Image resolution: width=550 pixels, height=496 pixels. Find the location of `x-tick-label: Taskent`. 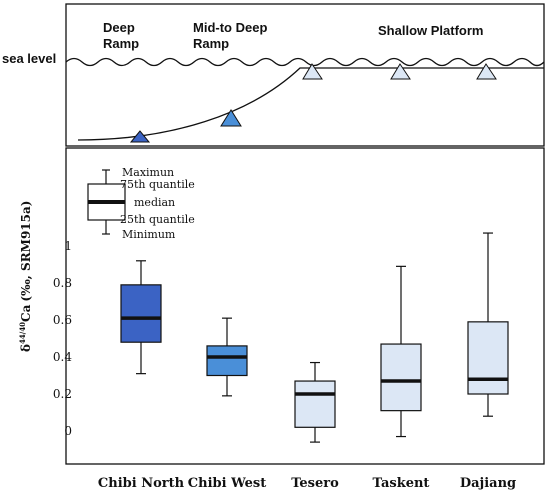

x-tick-label: Taskent is located at coordinates (401, 483).